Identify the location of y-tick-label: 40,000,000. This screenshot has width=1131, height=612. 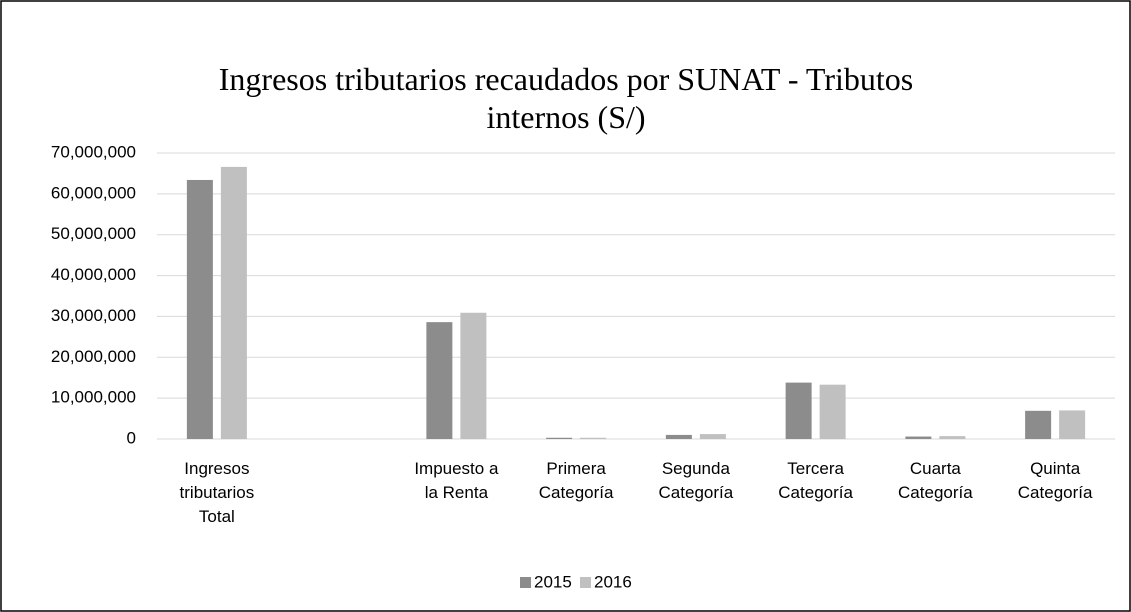
(93, 274).